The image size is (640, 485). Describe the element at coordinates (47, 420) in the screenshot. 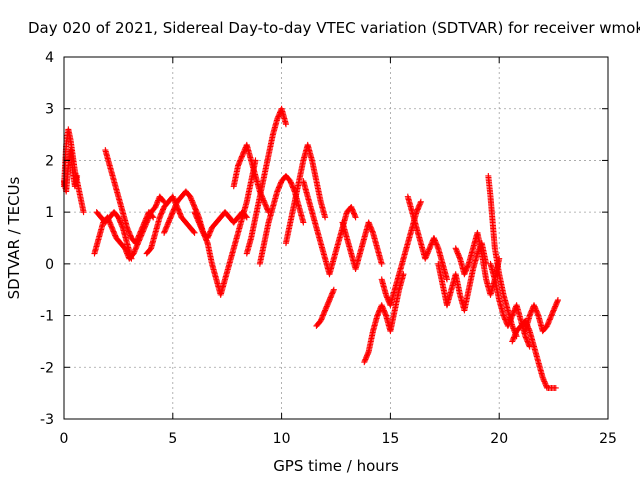

I see `y-tick-label: -3` at that location.